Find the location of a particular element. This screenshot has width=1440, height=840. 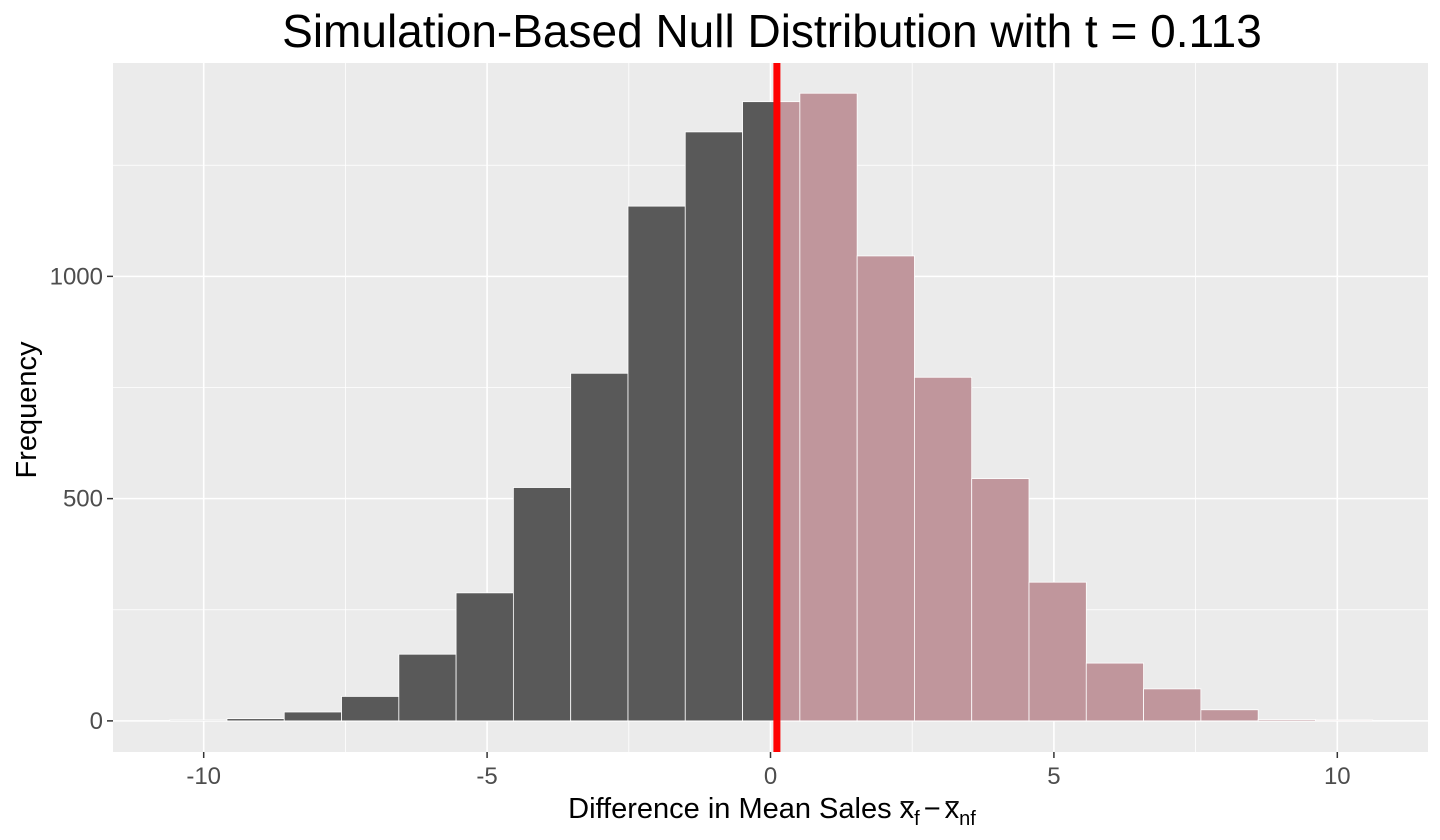

y-axis: 0 500 1000 is located at coordinates (81, 499).